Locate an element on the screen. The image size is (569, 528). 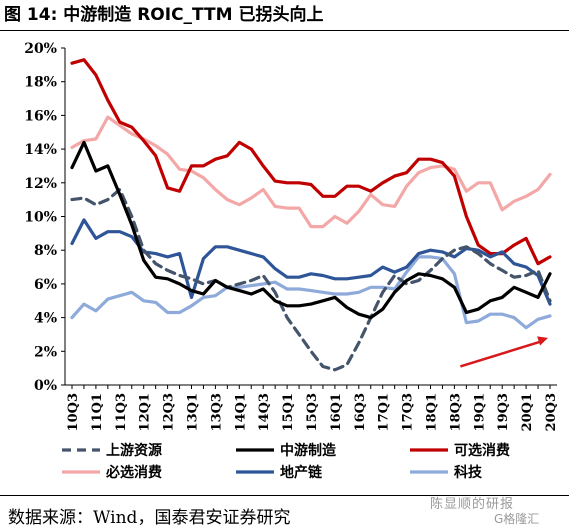
x-tick-label: 13Q3 is located at coordinates (216, 412).